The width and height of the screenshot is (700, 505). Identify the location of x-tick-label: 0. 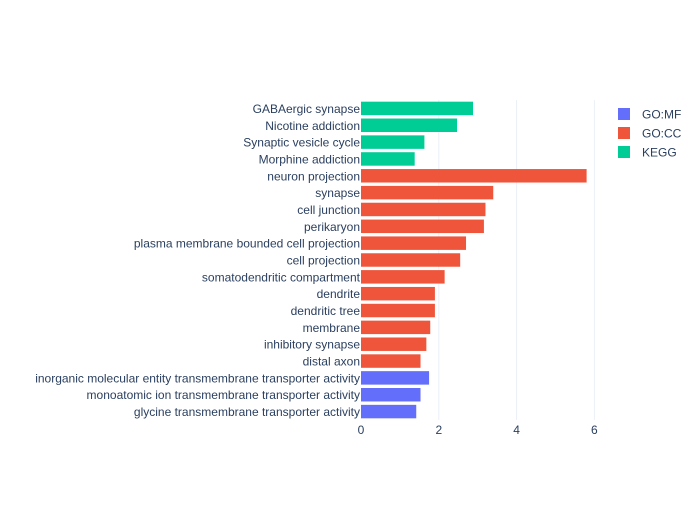
(361, 430).